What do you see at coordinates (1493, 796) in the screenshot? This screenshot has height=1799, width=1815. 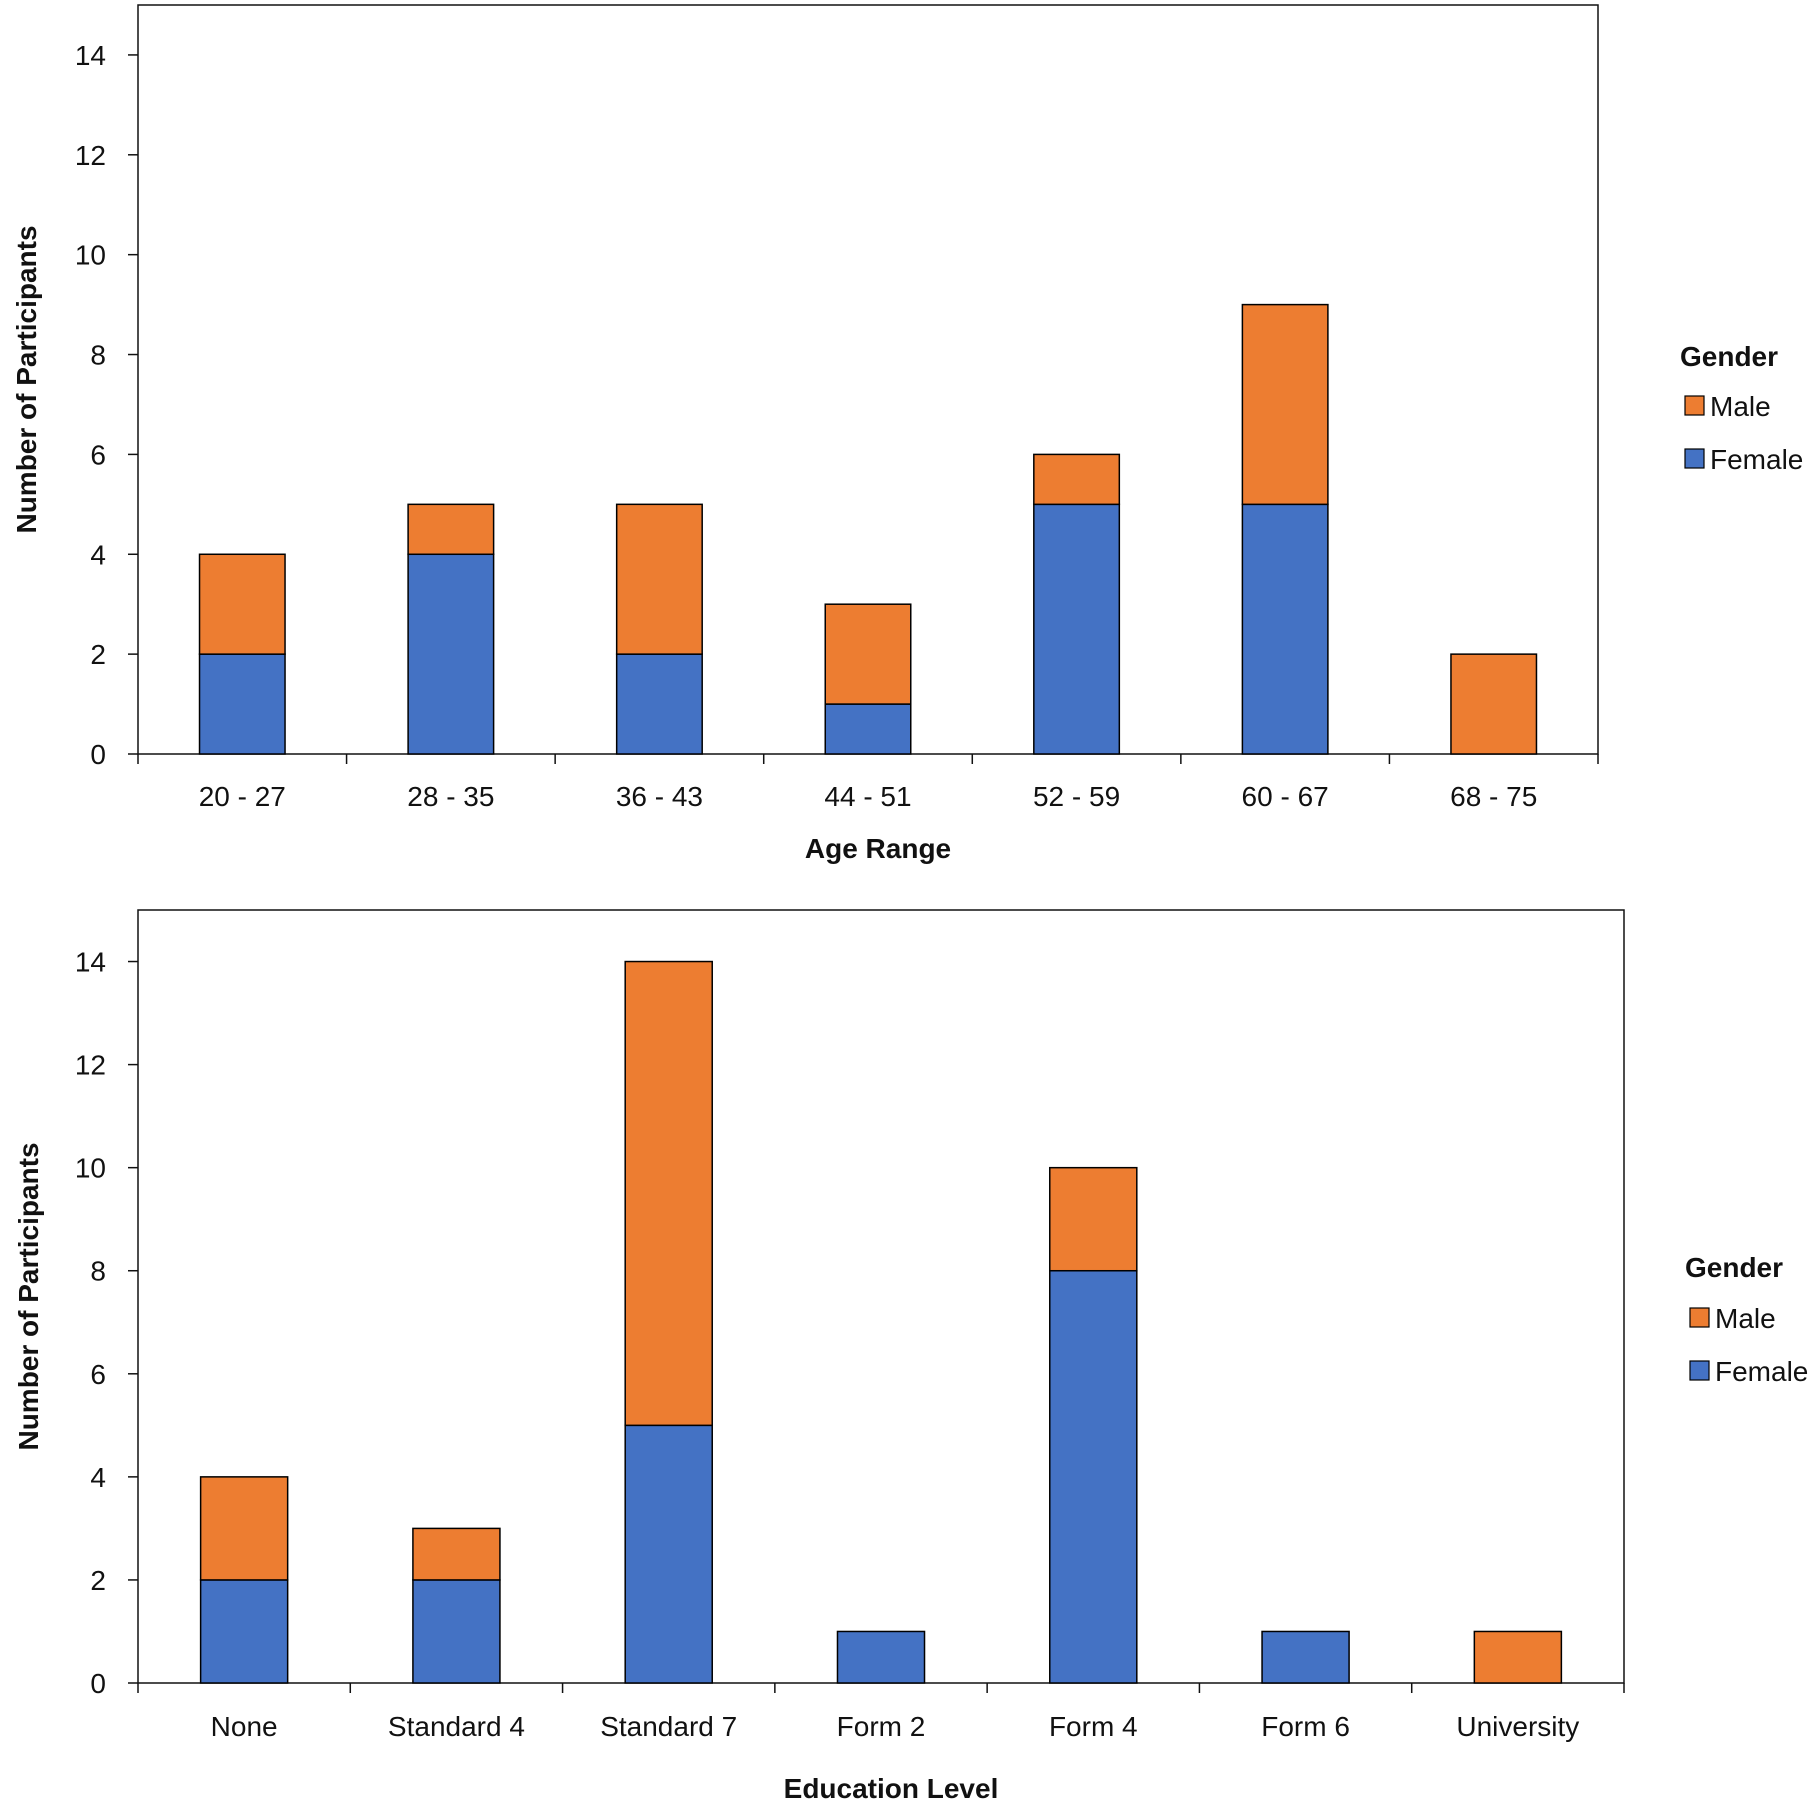 I see `x-tick-label: 68 - 75` at bounding box center [1493, 796].